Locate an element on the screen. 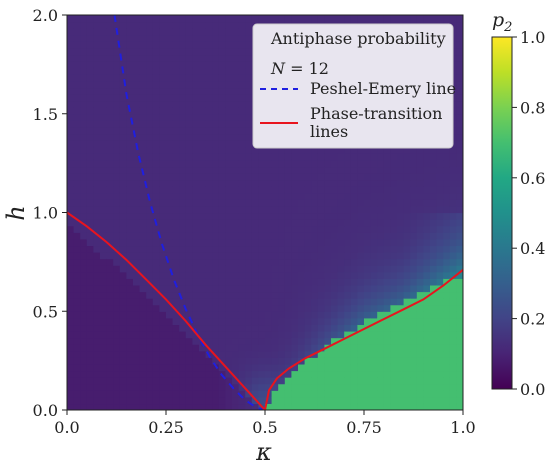  legend-label-peshel-emery: Peshel-Emery line is located at coordinates (383, 88).